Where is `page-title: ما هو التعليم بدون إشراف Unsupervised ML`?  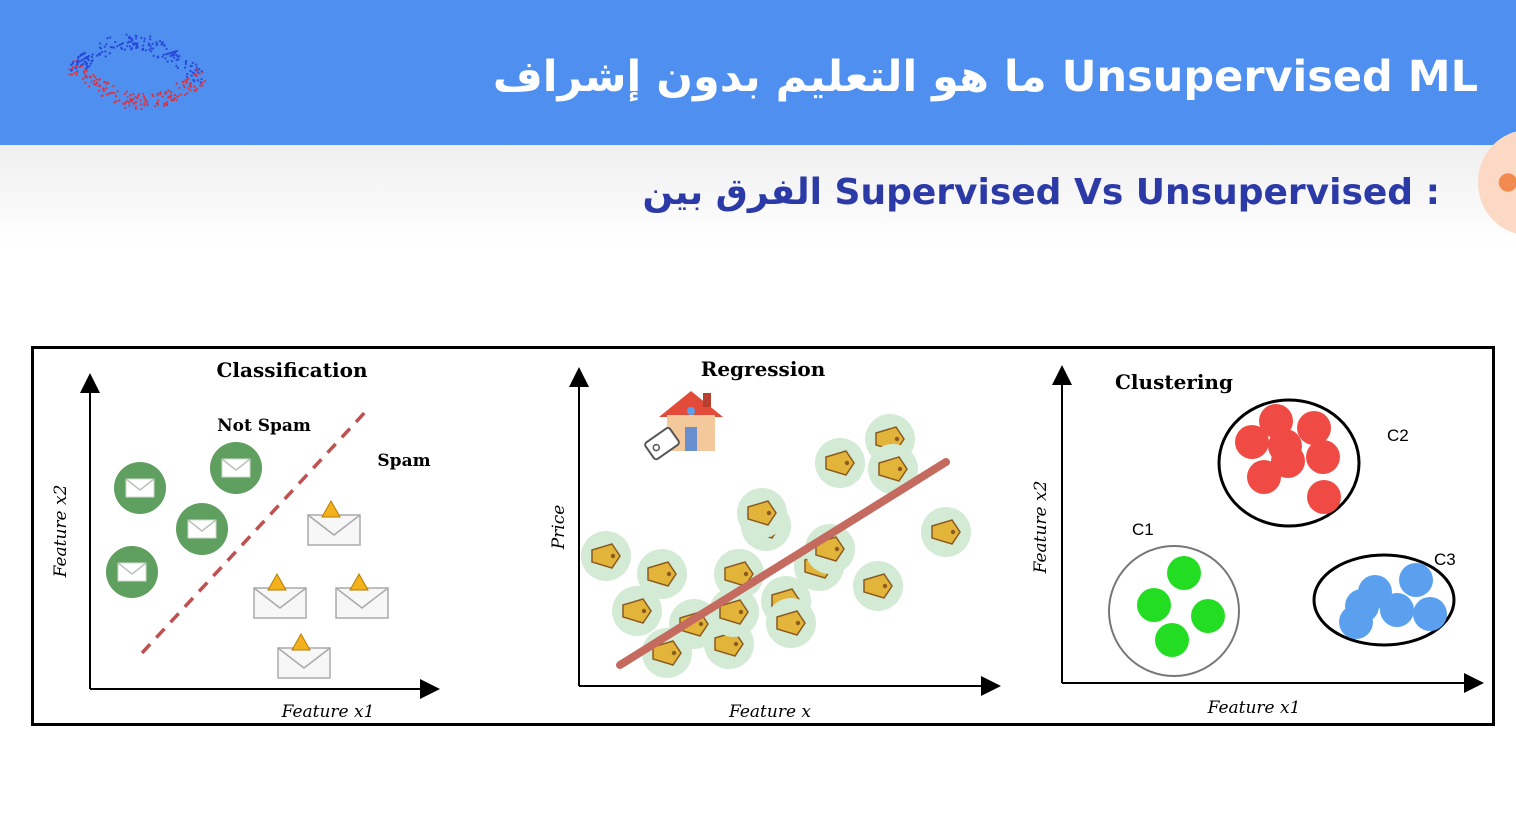
page-title: ما هو التعليم بدون إشراف Unsupervised ML is located at coordinates (985, 77).